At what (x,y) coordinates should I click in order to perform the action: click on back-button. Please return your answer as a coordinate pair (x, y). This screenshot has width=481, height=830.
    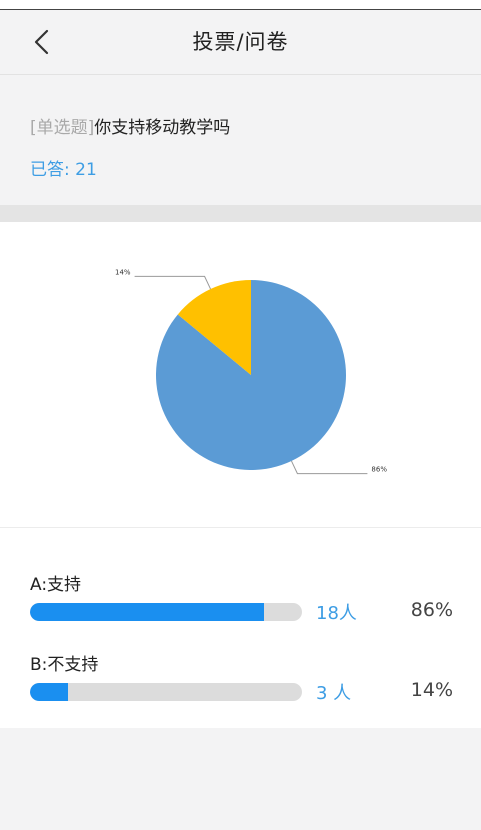
    Looking at the image, I should click on (42, 42).